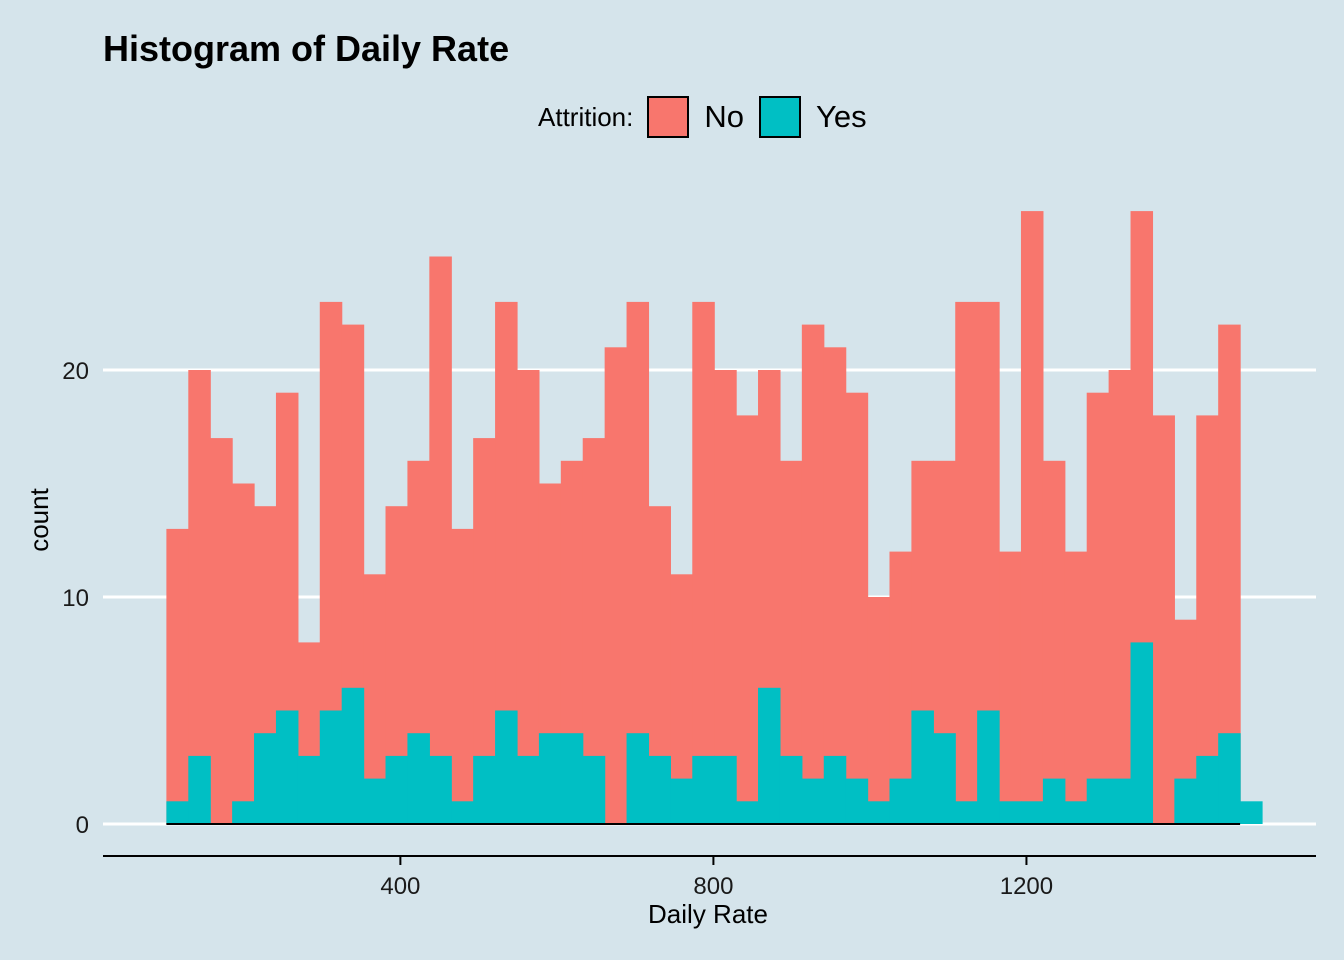  What do you see at coordinates (668, 117) in the screenshot?
I see `legend-key-no` at bounding box center [668, 117].